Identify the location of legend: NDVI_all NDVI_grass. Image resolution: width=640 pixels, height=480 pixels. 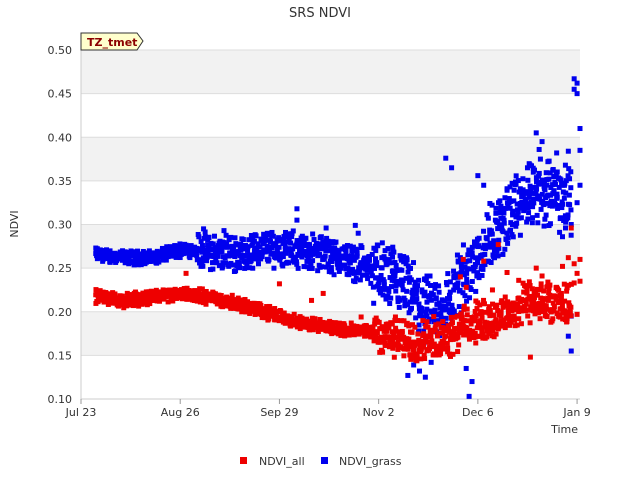
(321, 461).